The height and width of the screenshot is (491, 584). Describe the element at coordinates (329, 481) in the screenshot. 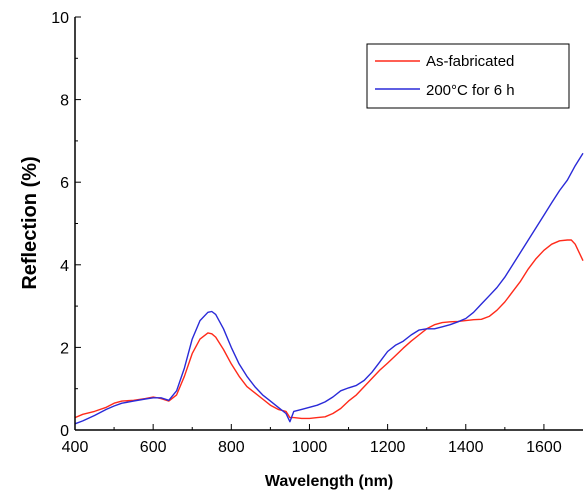

I see `x-axis-title: Wavelength (nm)` at that location.